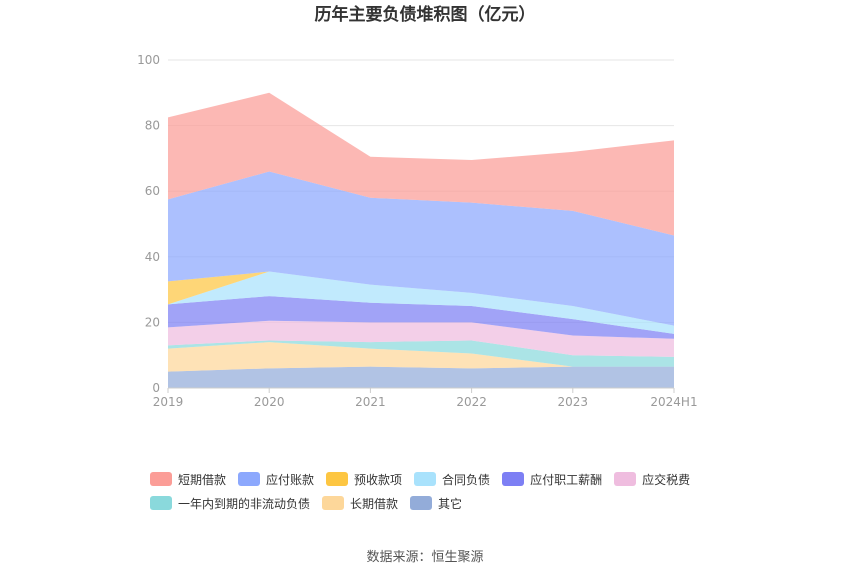 Image resolution: width=850 pixels, height=575 pixels. I want to click on legend-label: 合同负债, so click(466, 479).